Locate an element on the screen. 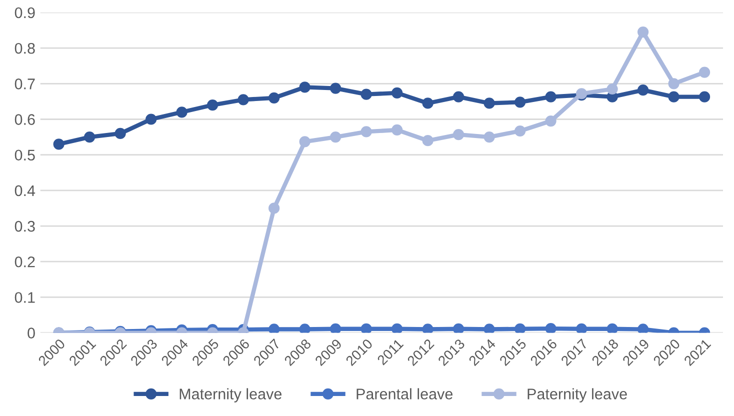  legend-label: Maternity leave is located at coordinates (231, 395).